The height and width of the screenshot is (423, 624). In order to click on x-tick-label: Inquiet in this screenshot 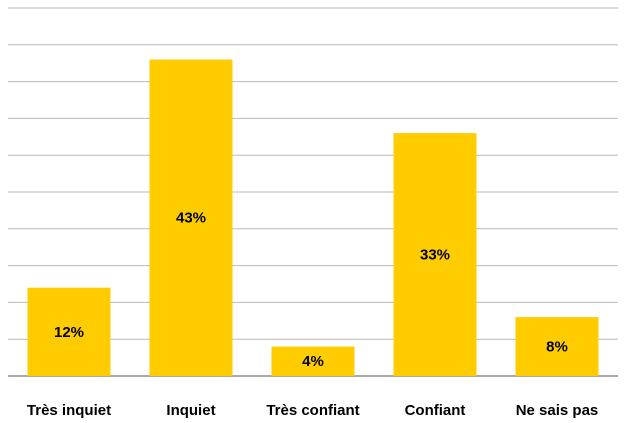, I will do `click(190, 410)`.